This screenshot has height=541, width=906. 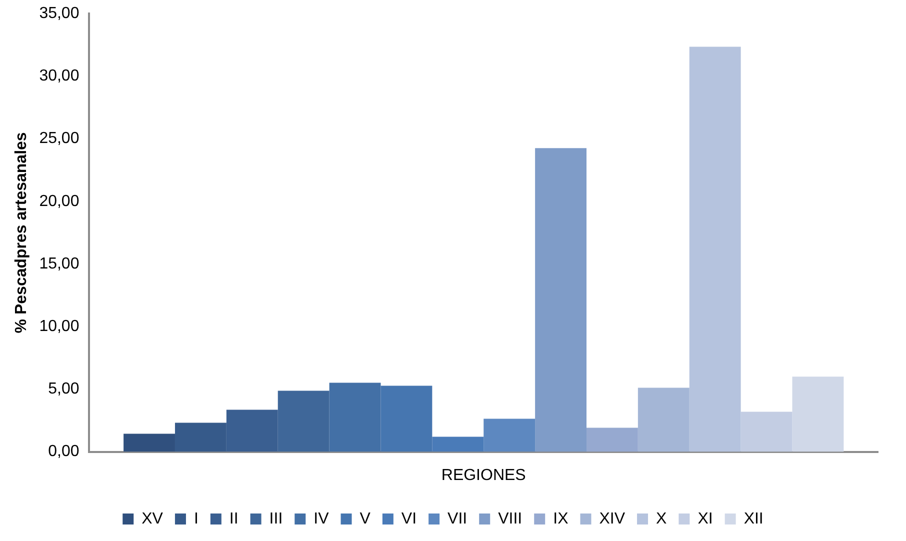 What do you see at coordinates (754, 519) in the screenshot?
I see `legend-label: XII` at bounding box center [754, 519].